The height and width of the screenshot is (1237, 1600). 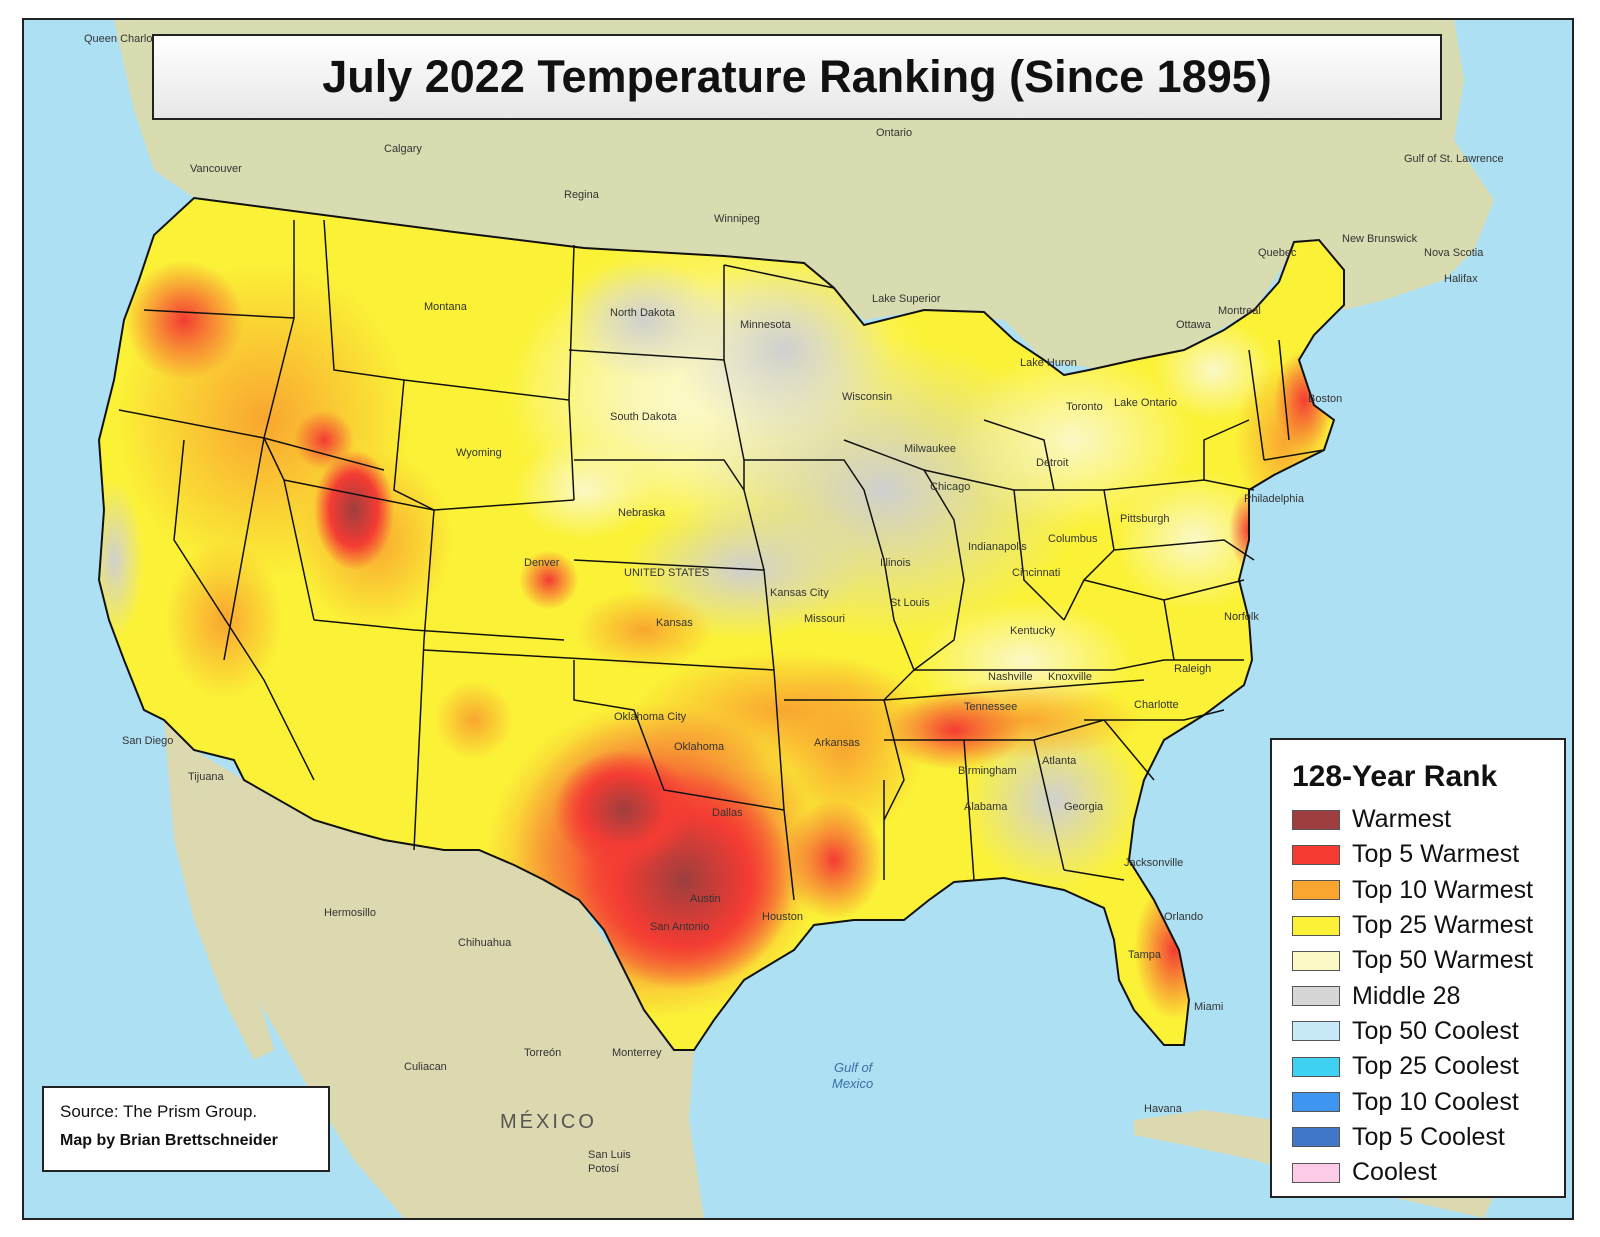 I want to click on label-tijuana: Tijuana, so click(x=206, y=777).